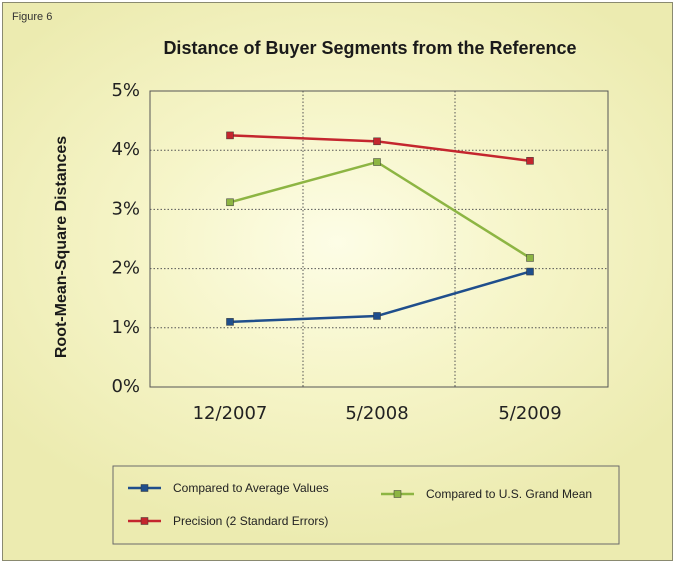 This screenshot has height=563, width=675. I want to click on y-tick-label: 1%, so click(125, 327).